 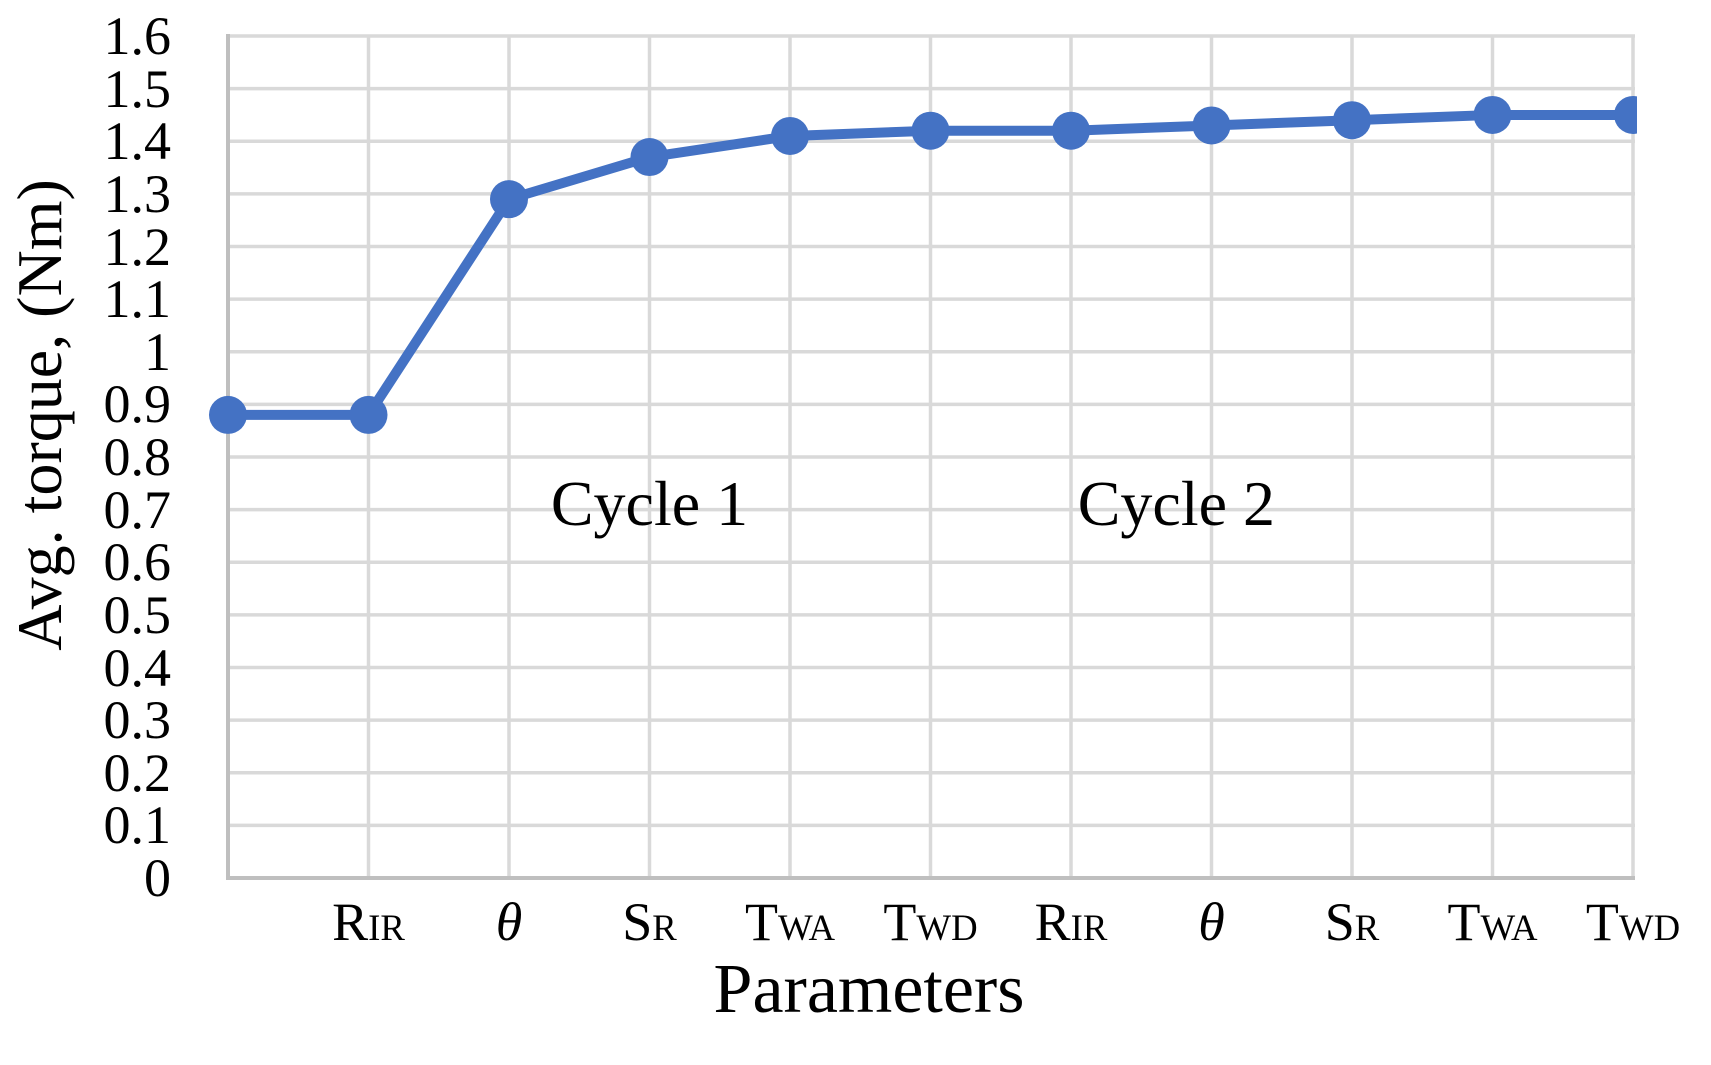 What do you see at coordinates (869, 989) in the screenshot?
I see `x-axis-title: Parameters` at bounding box center [869, 989].